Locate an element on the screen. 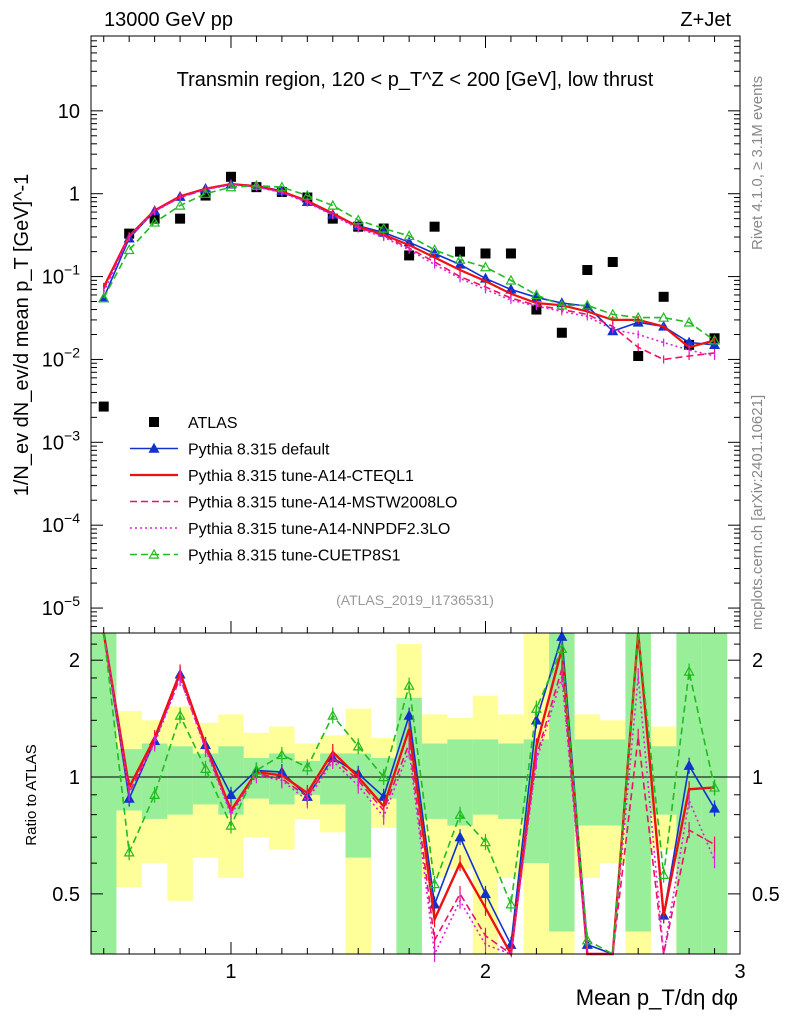 Image resolution: width=786 pixels, height=1024 pixels. analysis-id: (ATLAS_2019_I1736531) is located at coordinates (415, 600).